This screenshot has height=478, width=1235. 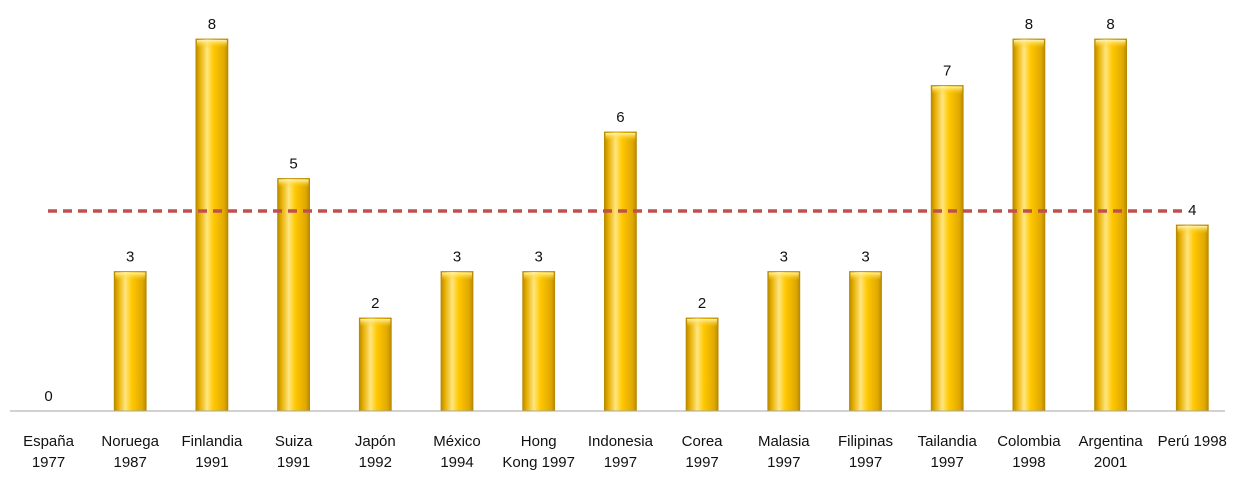 I want to click on category-label-8: Corea 1997, so click(x=703, y=452).